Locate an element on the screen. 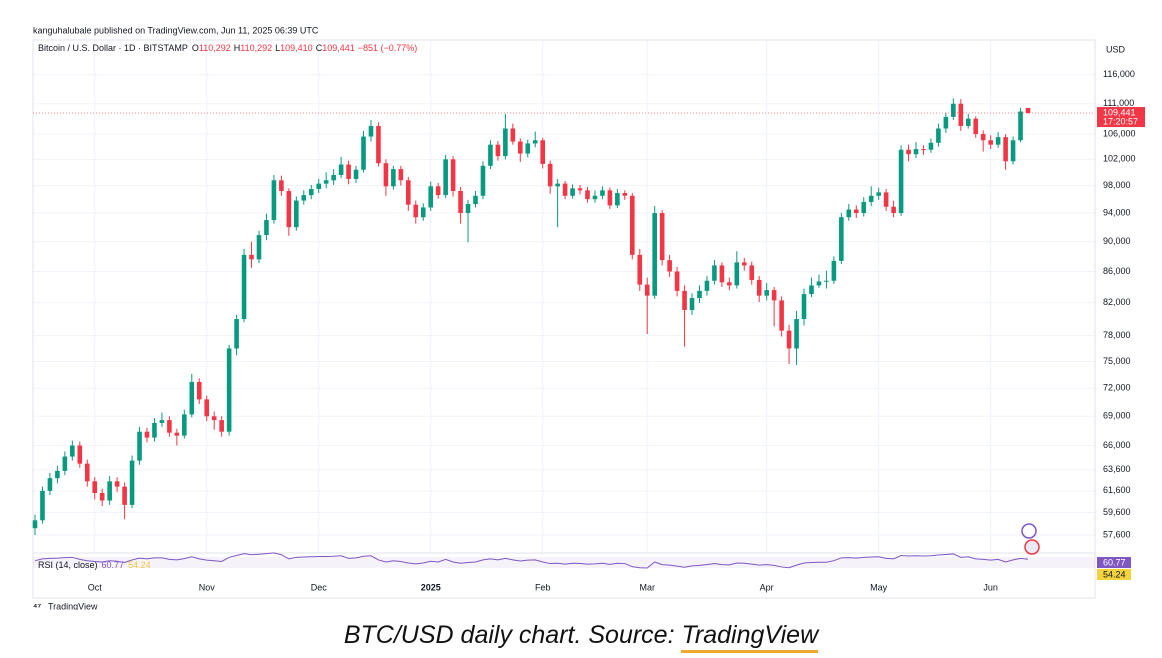  y-tick-label: 94,000 is located at coordinates (1117, 212).